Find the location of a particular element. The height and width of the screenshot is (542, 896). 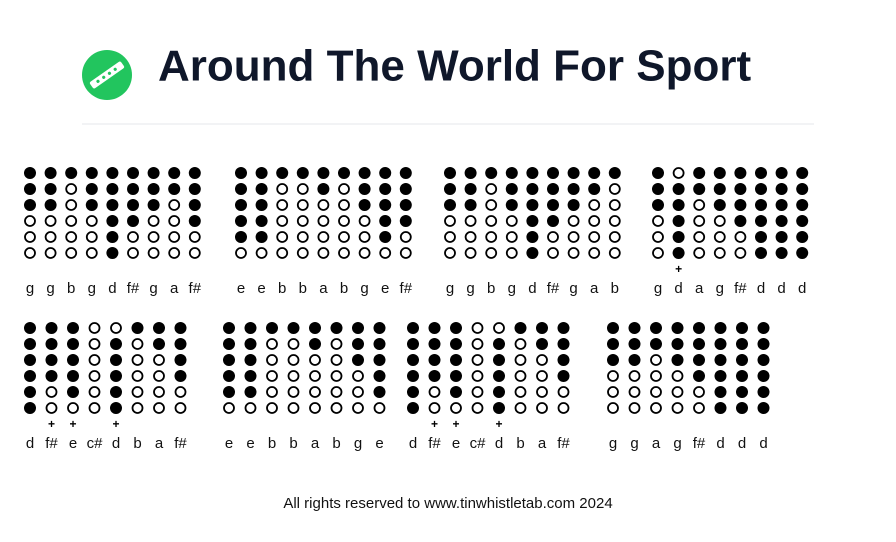

logo is located at coordinates (107, 75).